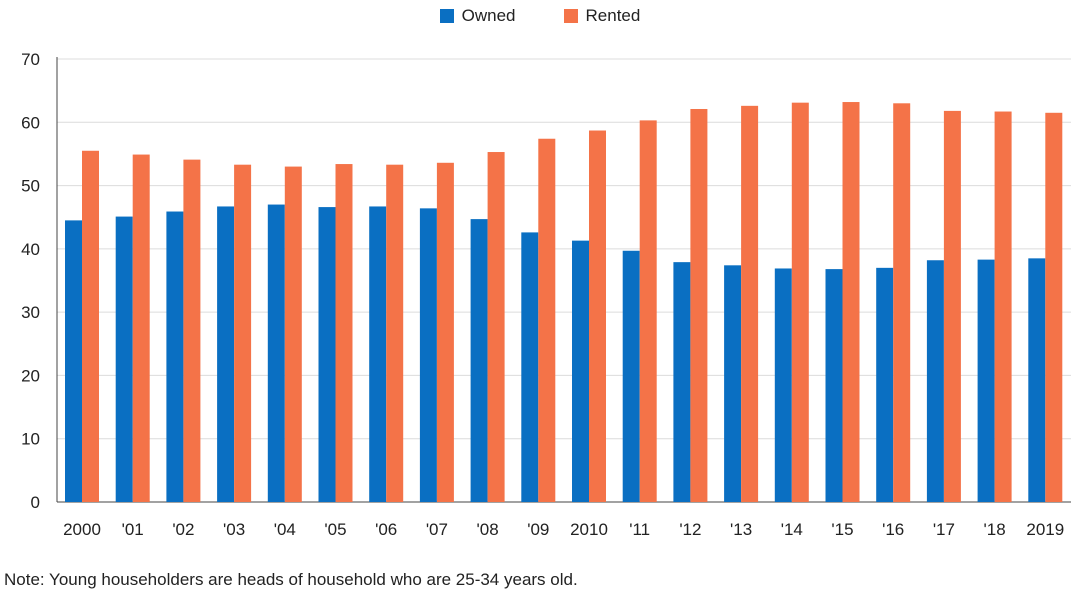 Image resolution: width=1084 pixels, height=598 pixels. I want to click on legend-item-owned: Owned, so click(477, 16).